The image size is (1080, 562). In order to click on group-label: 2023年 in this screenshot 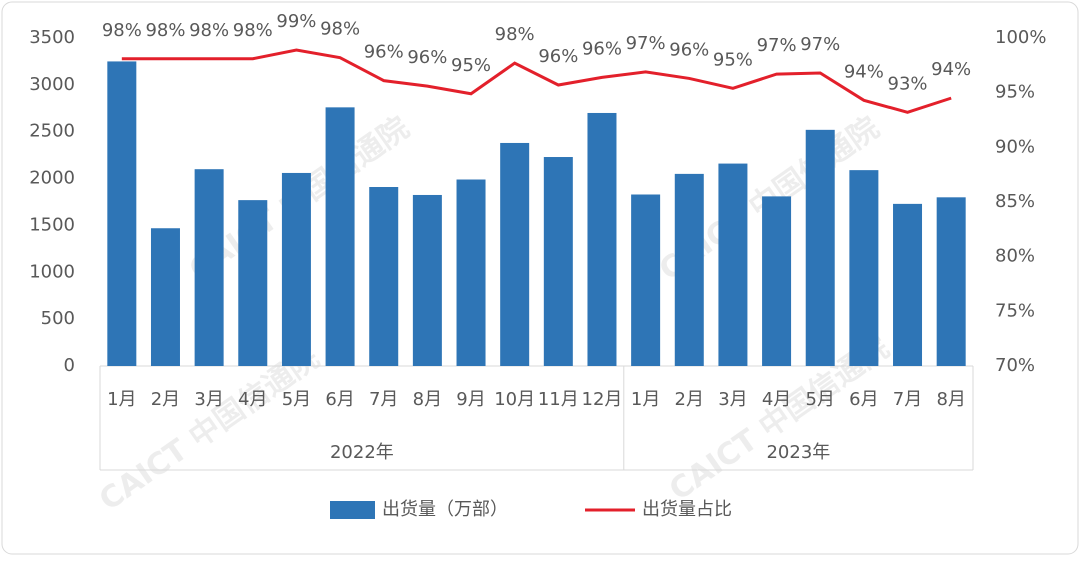, I will do `click(798, 452)`.